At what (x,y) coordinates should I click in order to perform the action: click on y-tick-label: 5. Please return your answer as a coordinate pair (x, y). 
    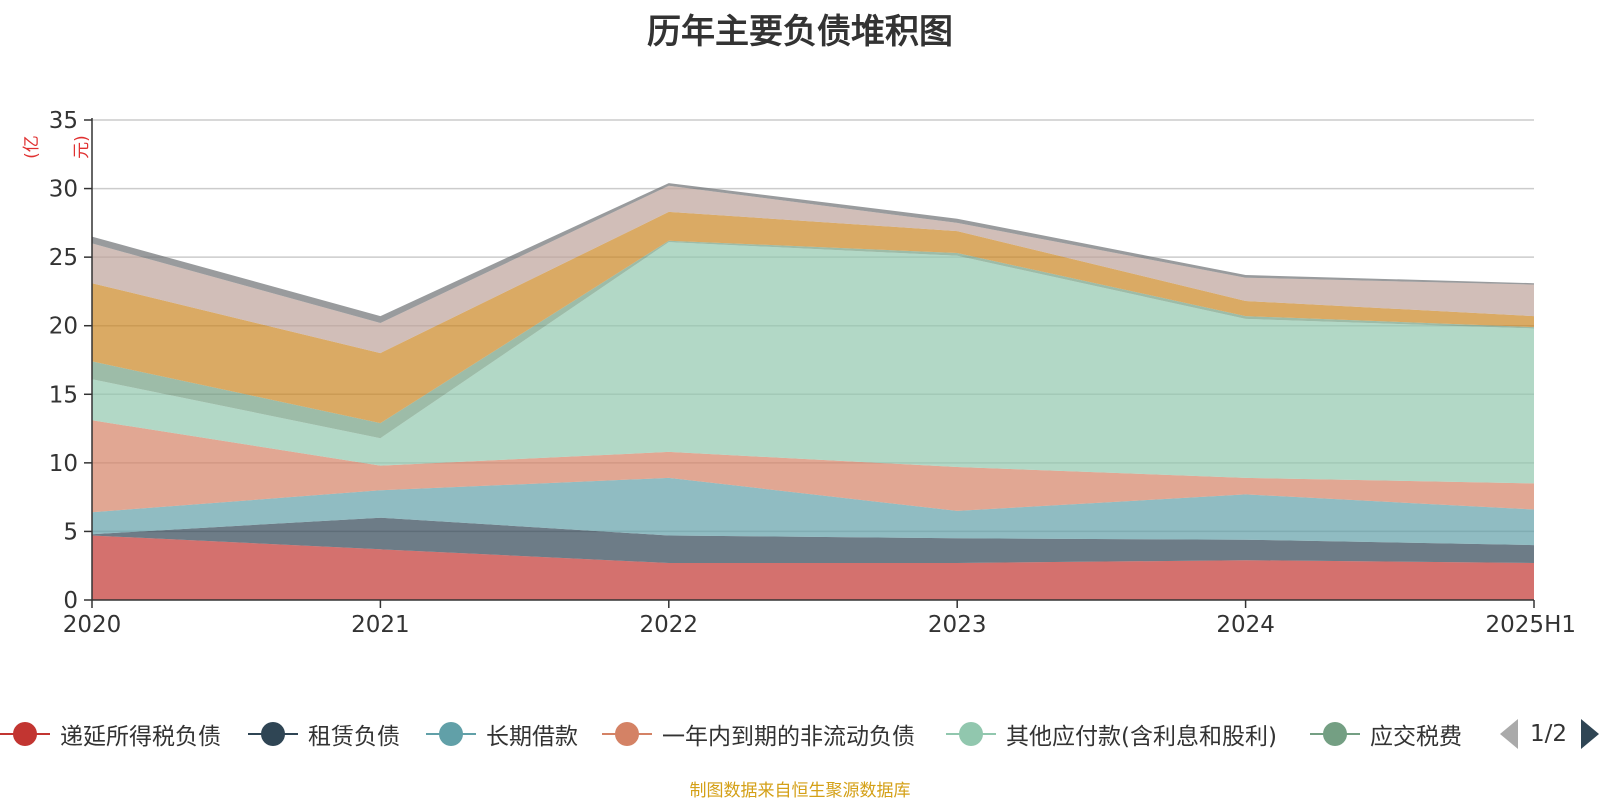
    Looking at the image, I should click on (70, 532).